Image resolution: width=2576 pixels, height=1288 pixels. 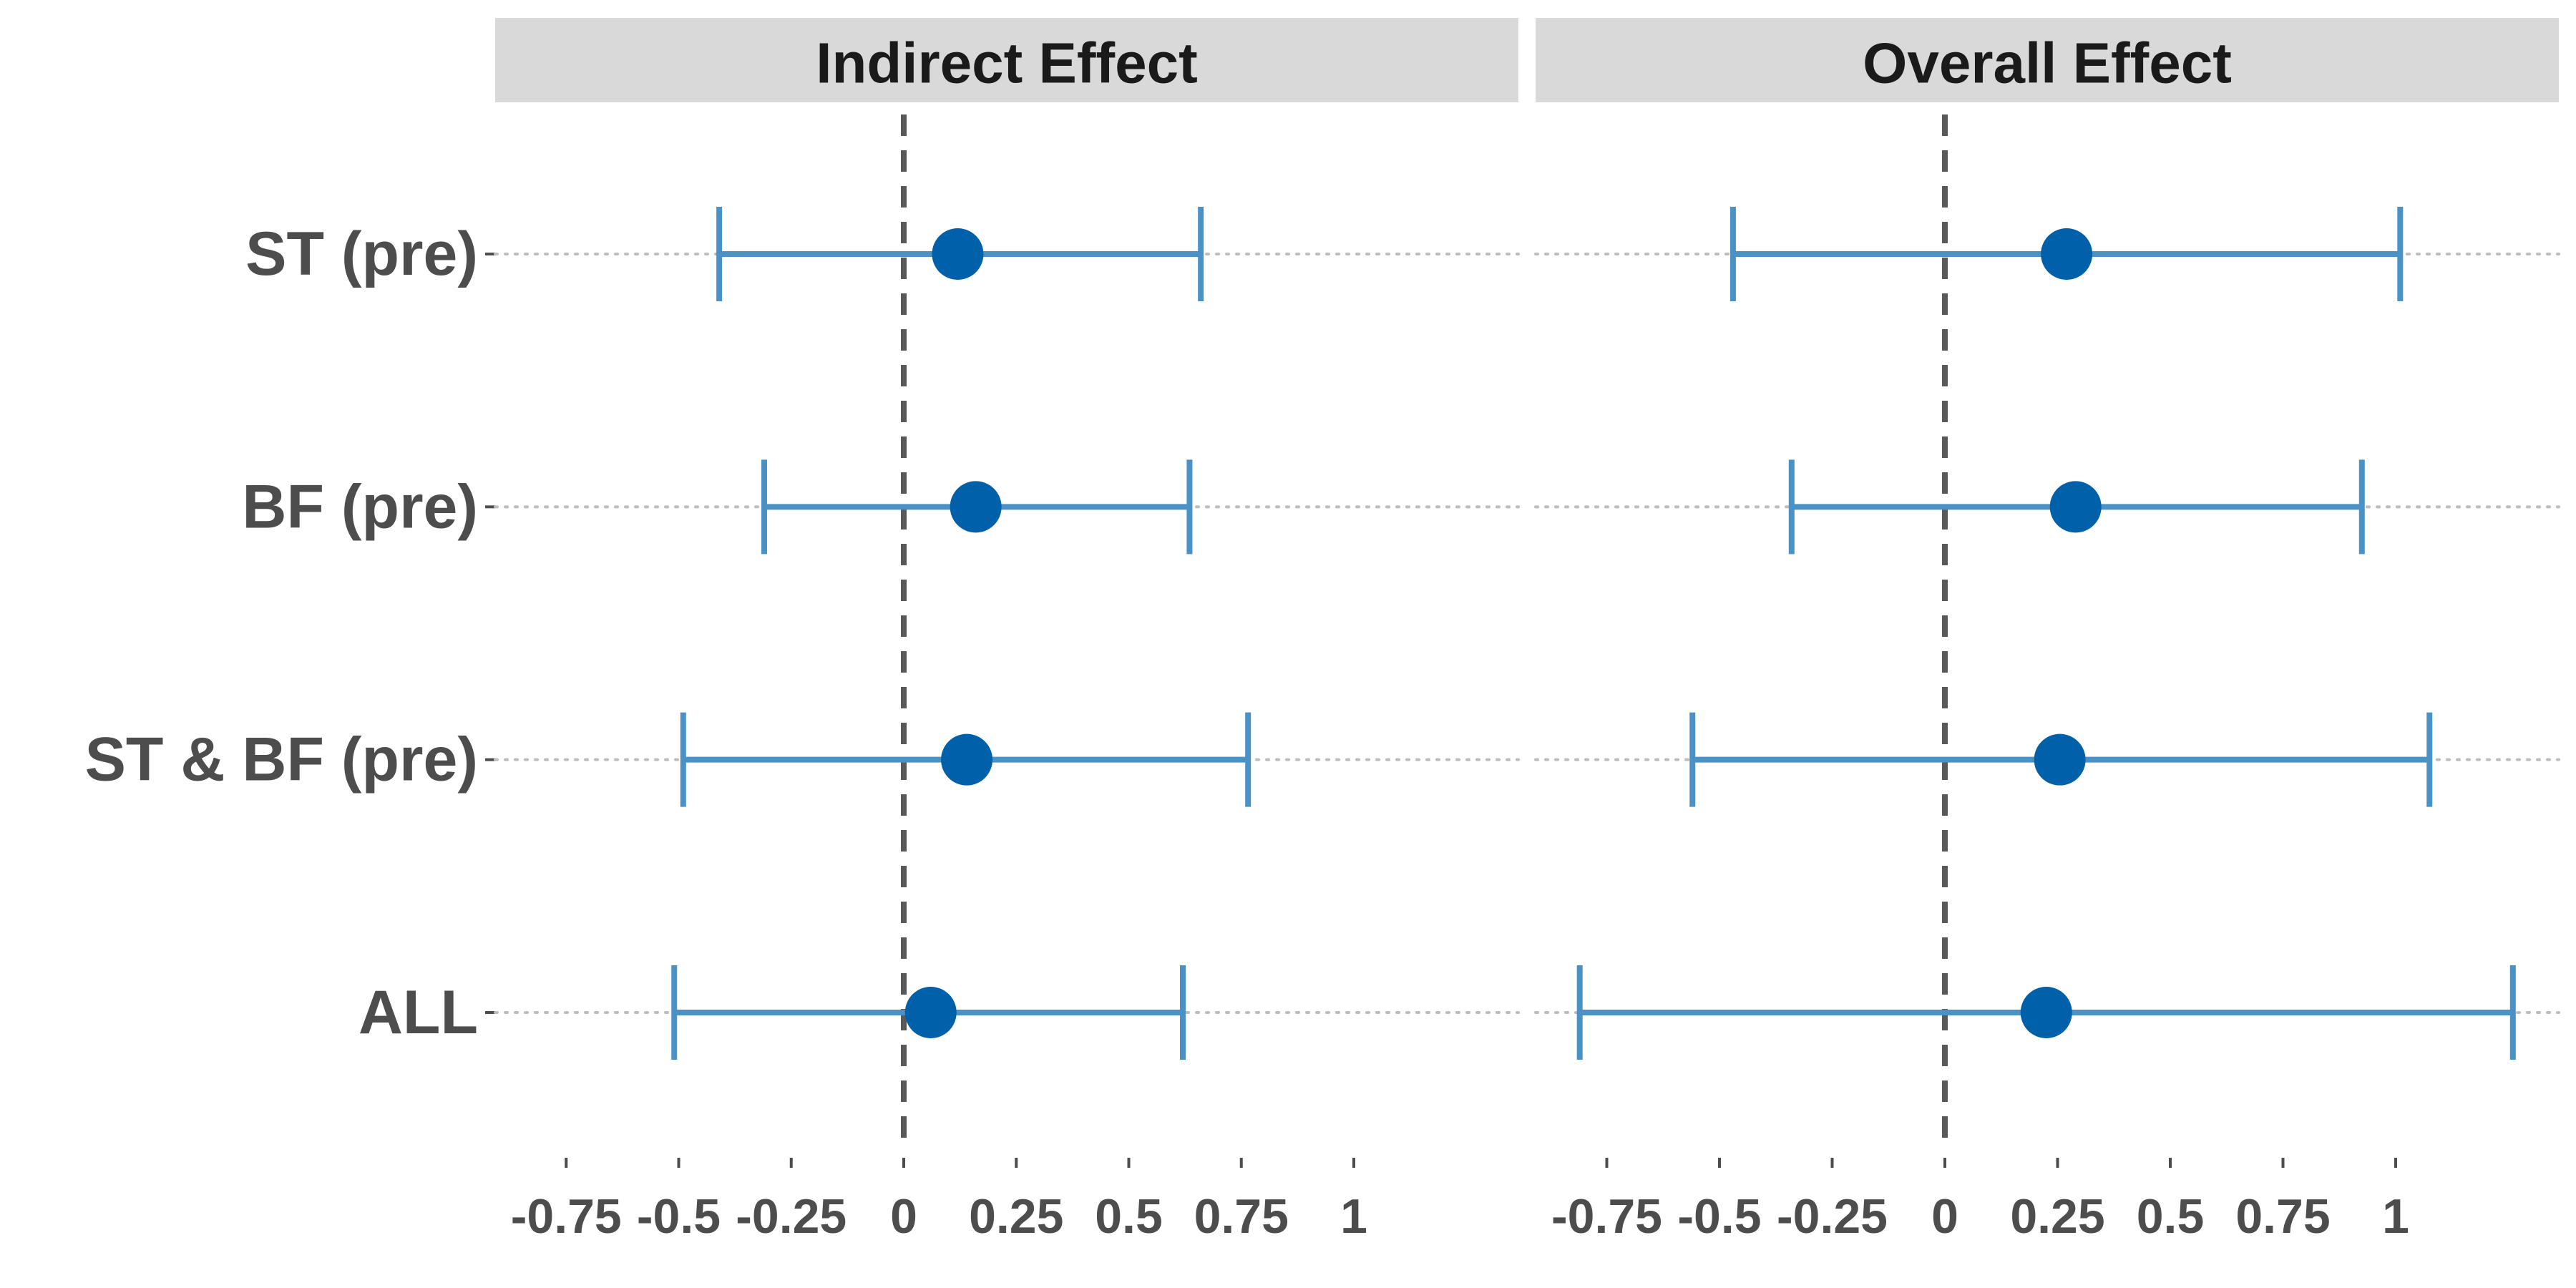 What do you see at coordinates (360, 506) in the screenshot?
I see `y-tick-label: BF (pre)` at bounding box center [360, 506].